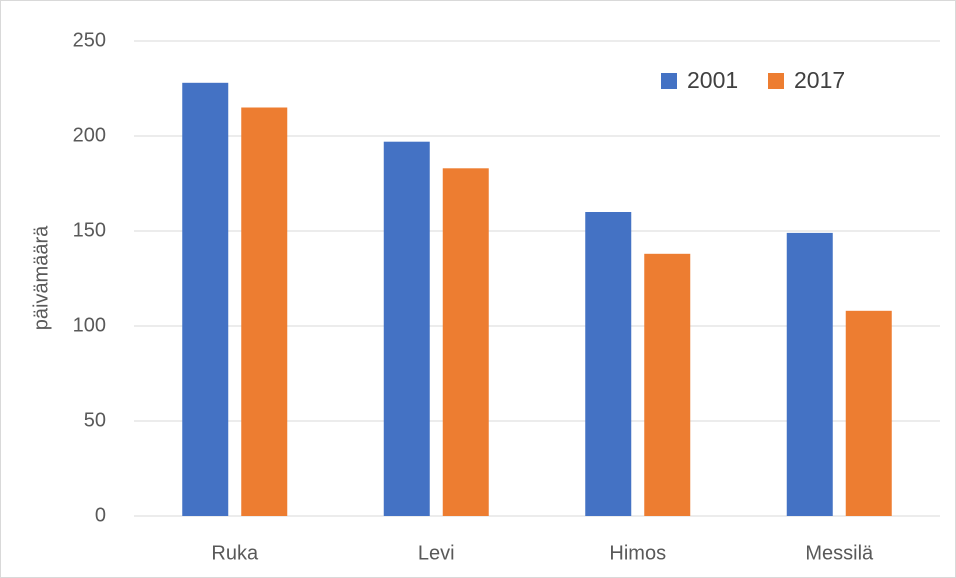 The height and width of the screenshot is (578, 956). Describe the element at coordinates (89, 325) in the screenshot. I see `y-tick-label: 100` at that location.